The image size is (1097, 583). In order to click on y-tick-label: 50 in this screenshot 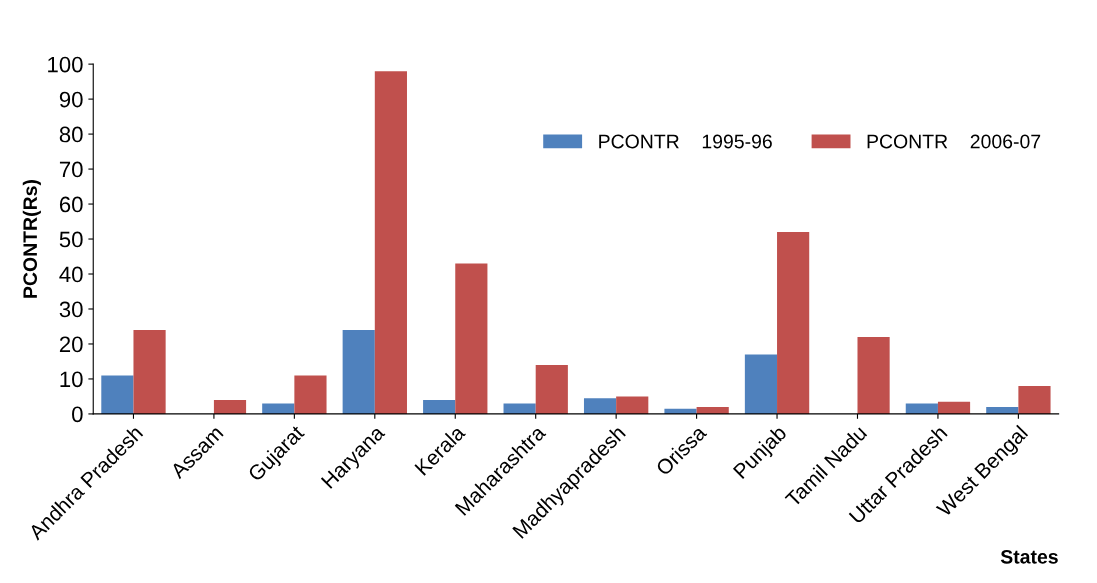, I will do `click(71, 239)`.